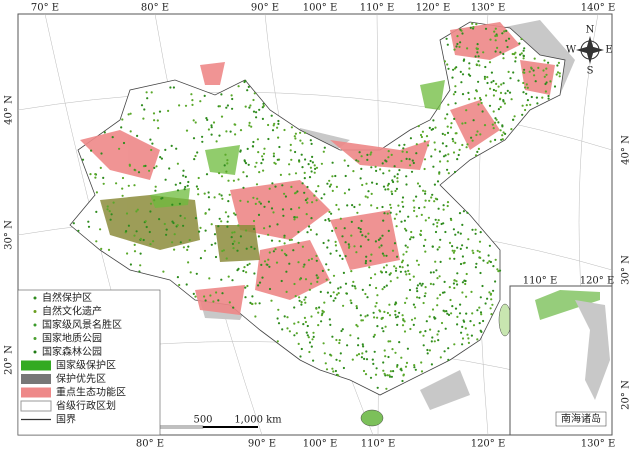 This screenshot has height=452, width=640. Describe the element at coordinates (258, 420) in the screenshot. I see `scale-label: 1,000 km` at that location.